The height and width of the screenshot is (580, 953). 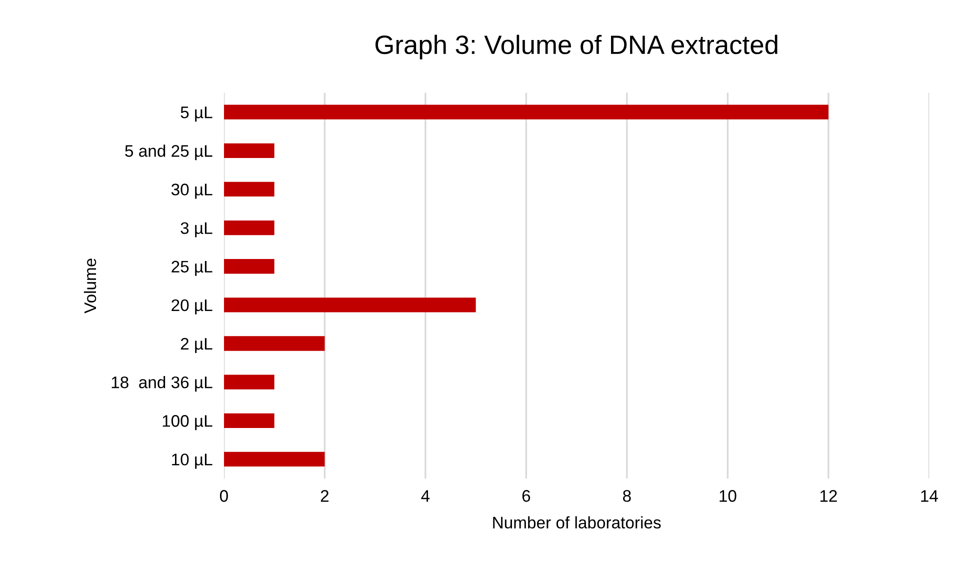 What do you see at coordinates (192, 268) in the screenshot?
I see `y-tick-label: 25 µL` at bounding box center [192, 268].